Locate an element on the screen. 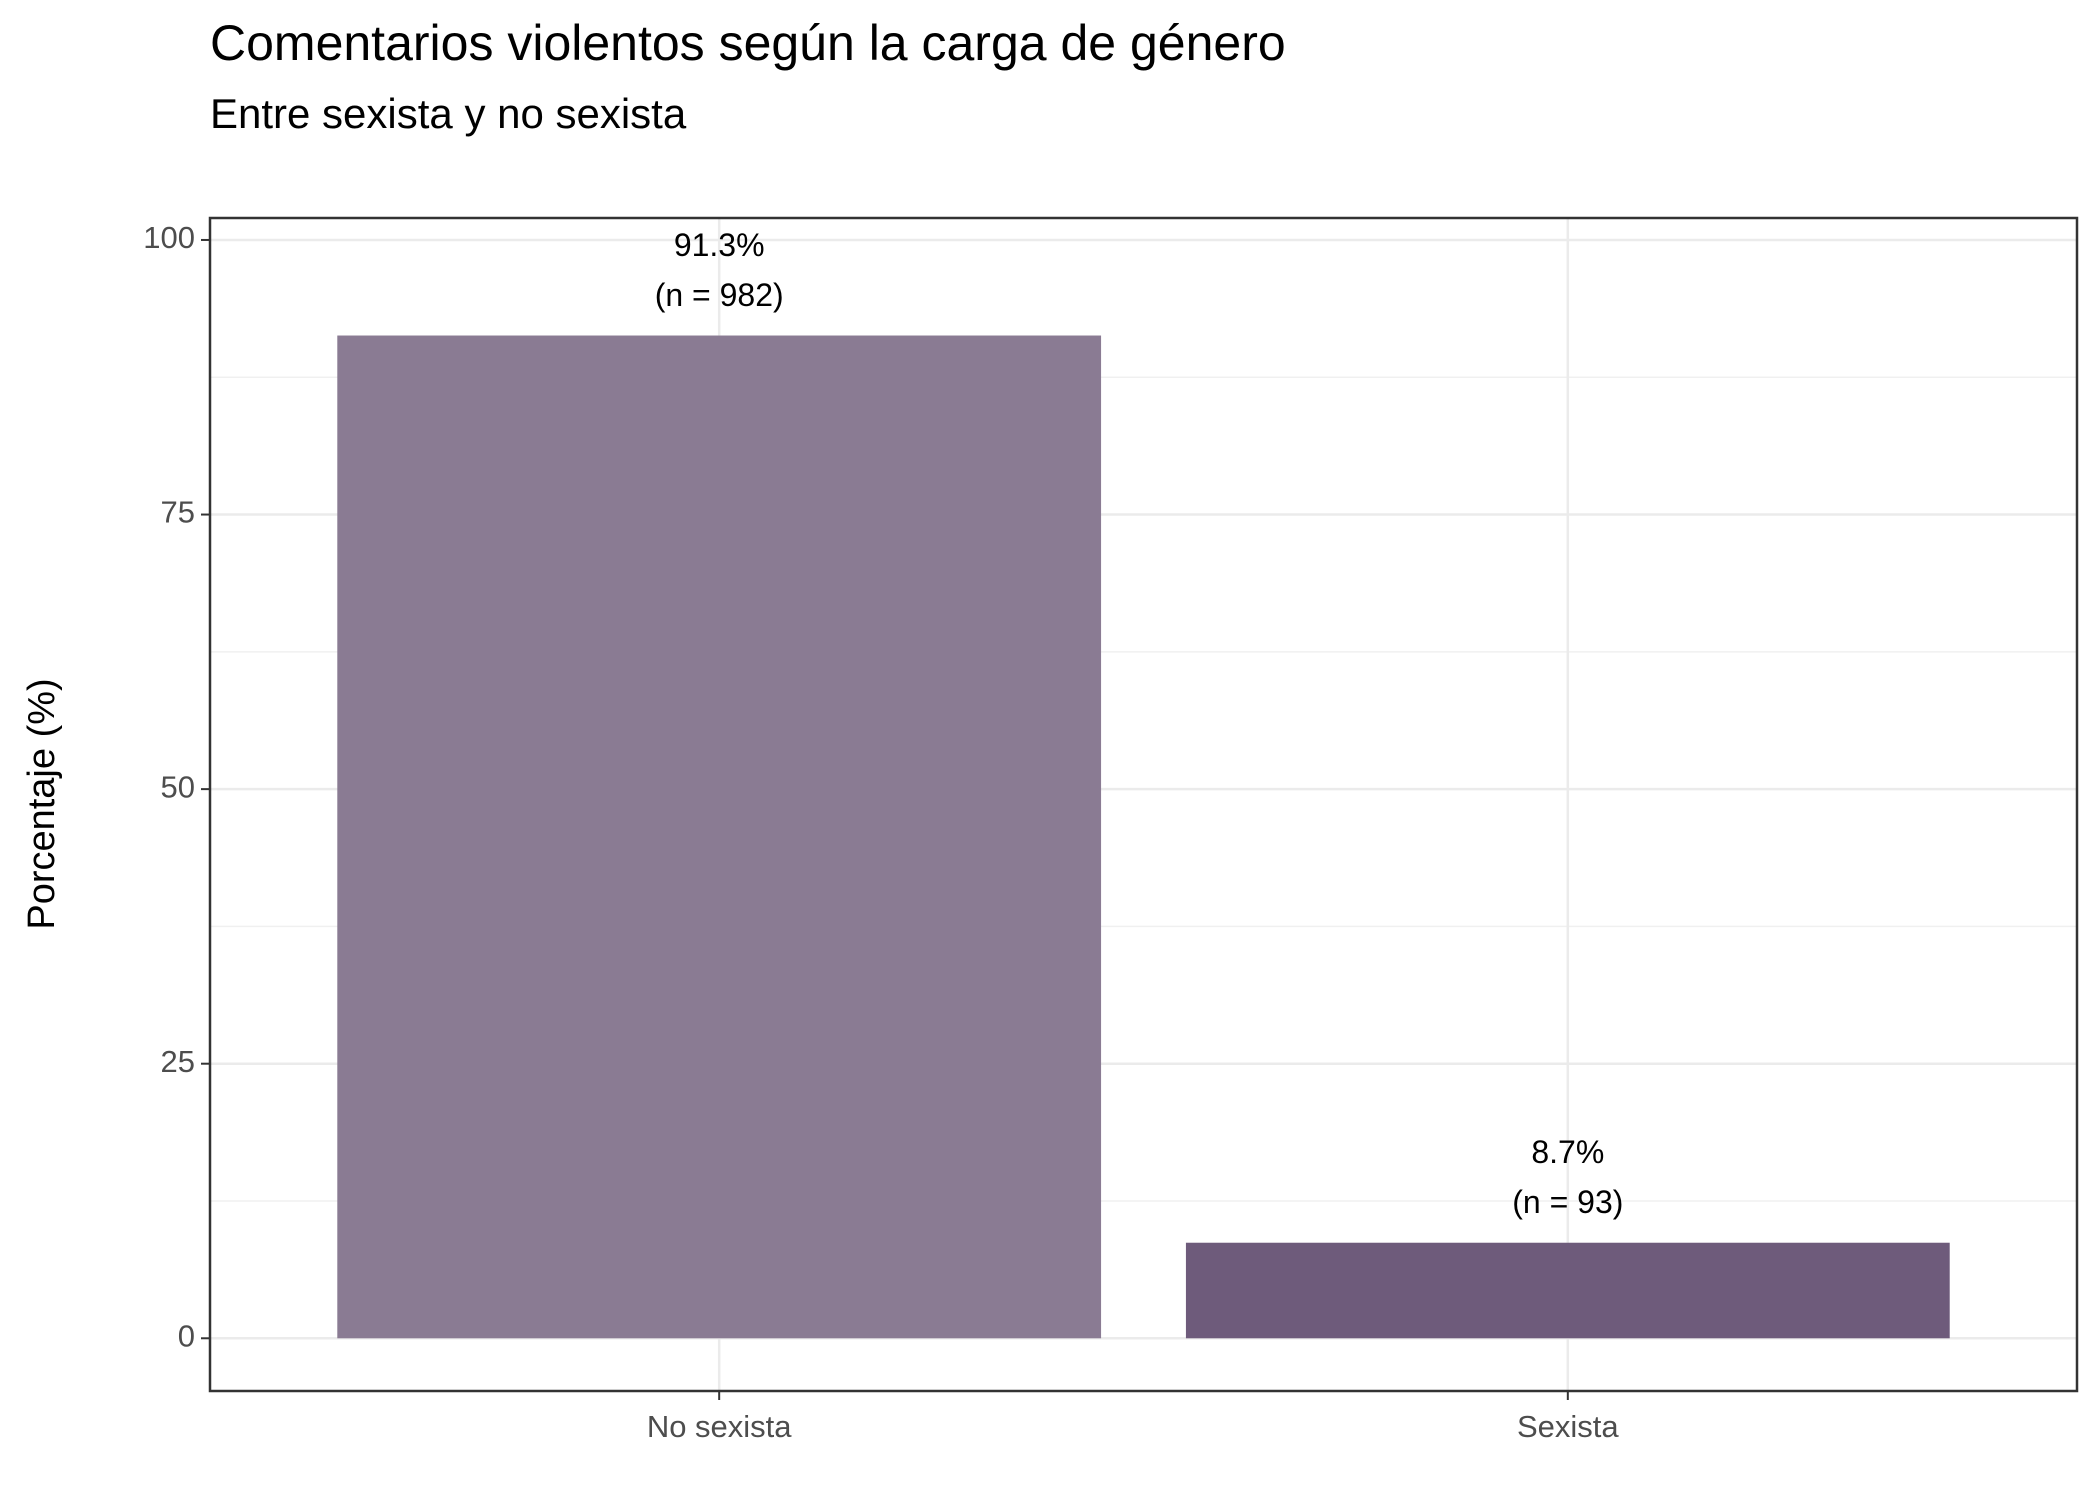 The width and height of the screenshot is (2100, 1500). value-label: 8.7% is located at coordinates (1567, 1152).